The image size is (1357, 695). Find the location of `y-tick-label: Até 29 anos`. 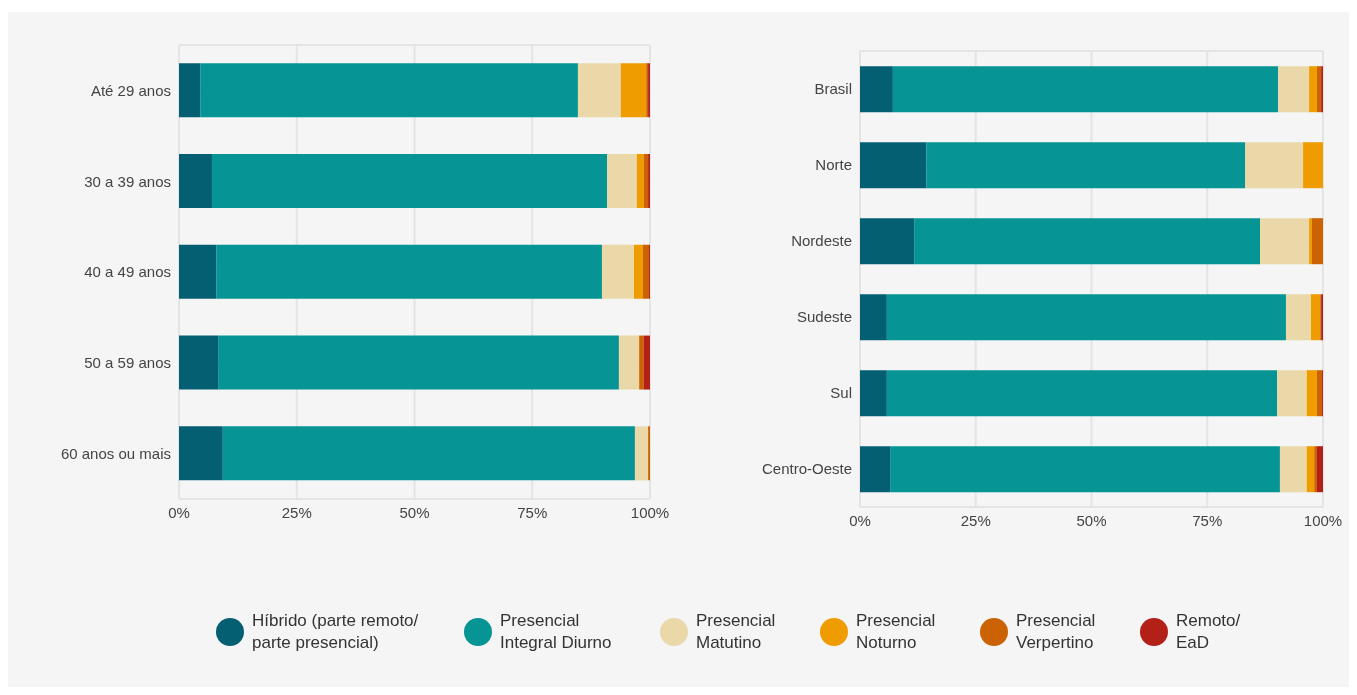

y-tick-label: Até 29 anos is located at coordinates (130, 90).